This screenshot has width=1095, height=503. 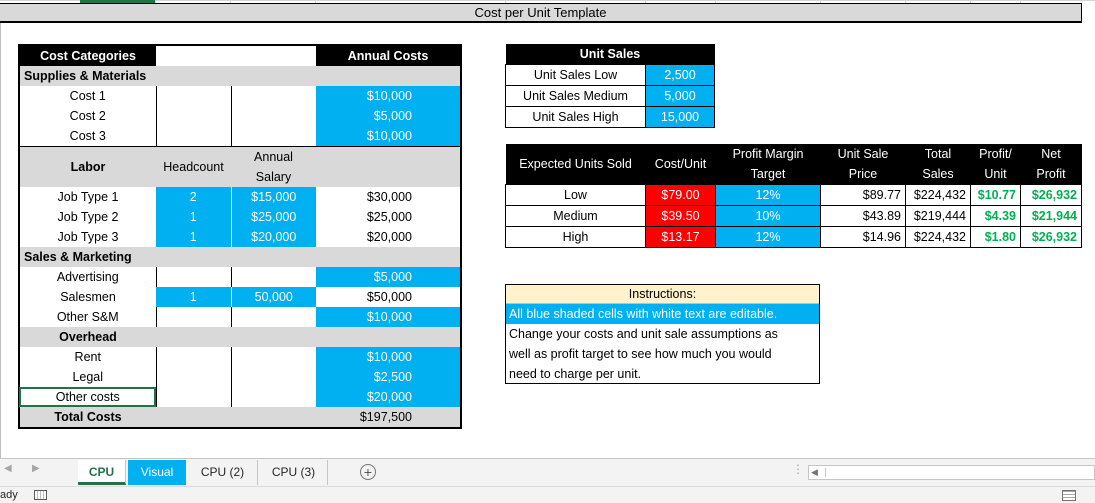 I want to click on sm-item-label: Advertising, so click(x=87, y=277).